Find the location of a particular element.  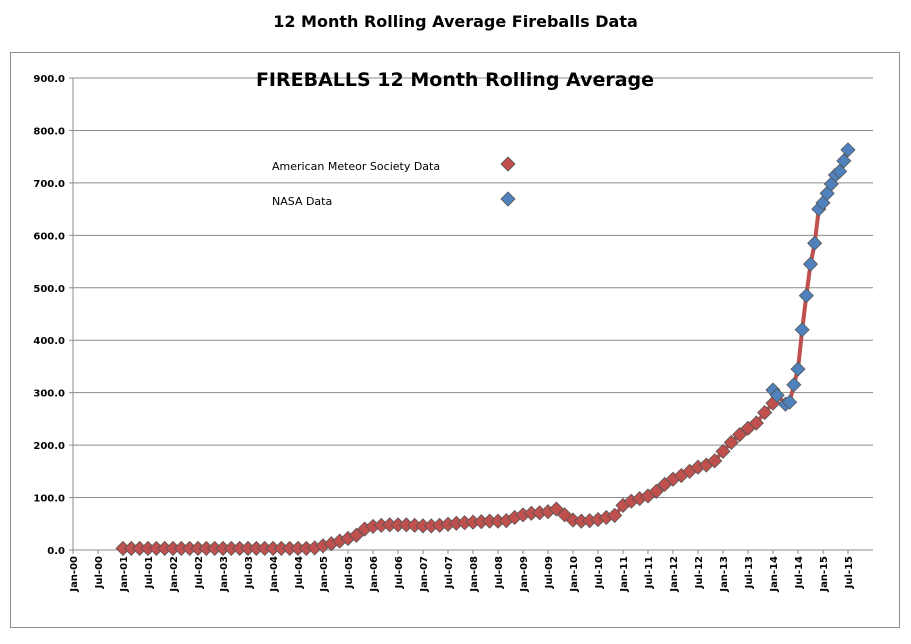

x-tick-label: Jan-14 is located at coordinates (774, 574).